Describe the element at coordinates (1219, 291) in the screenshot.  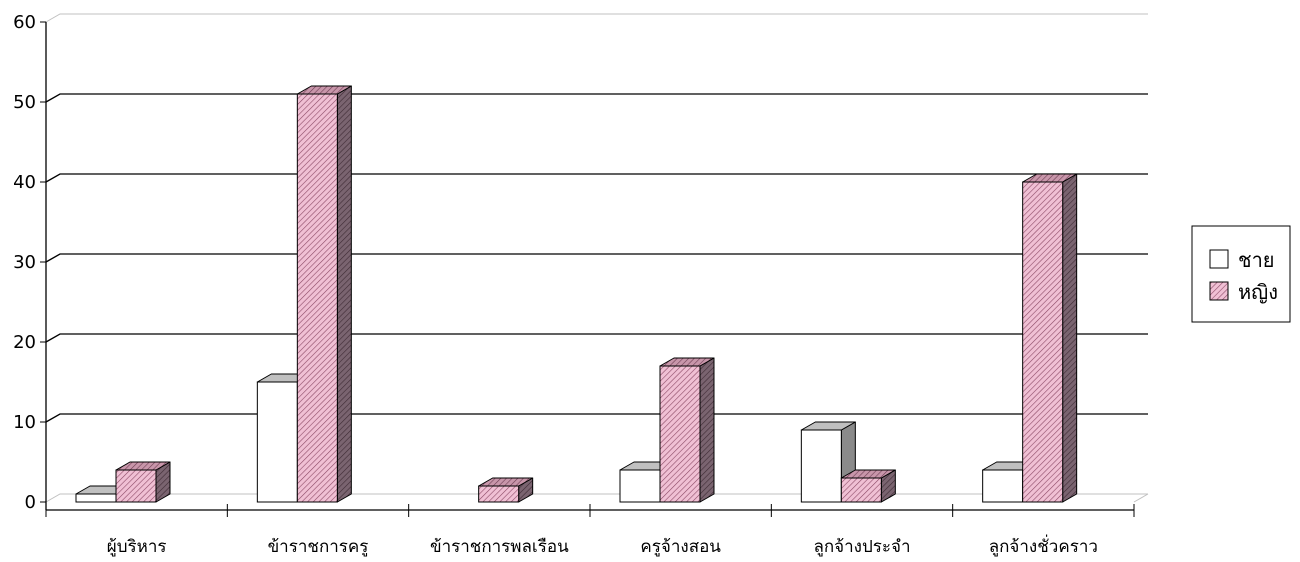
I see `legend-swatch-female` at that location.